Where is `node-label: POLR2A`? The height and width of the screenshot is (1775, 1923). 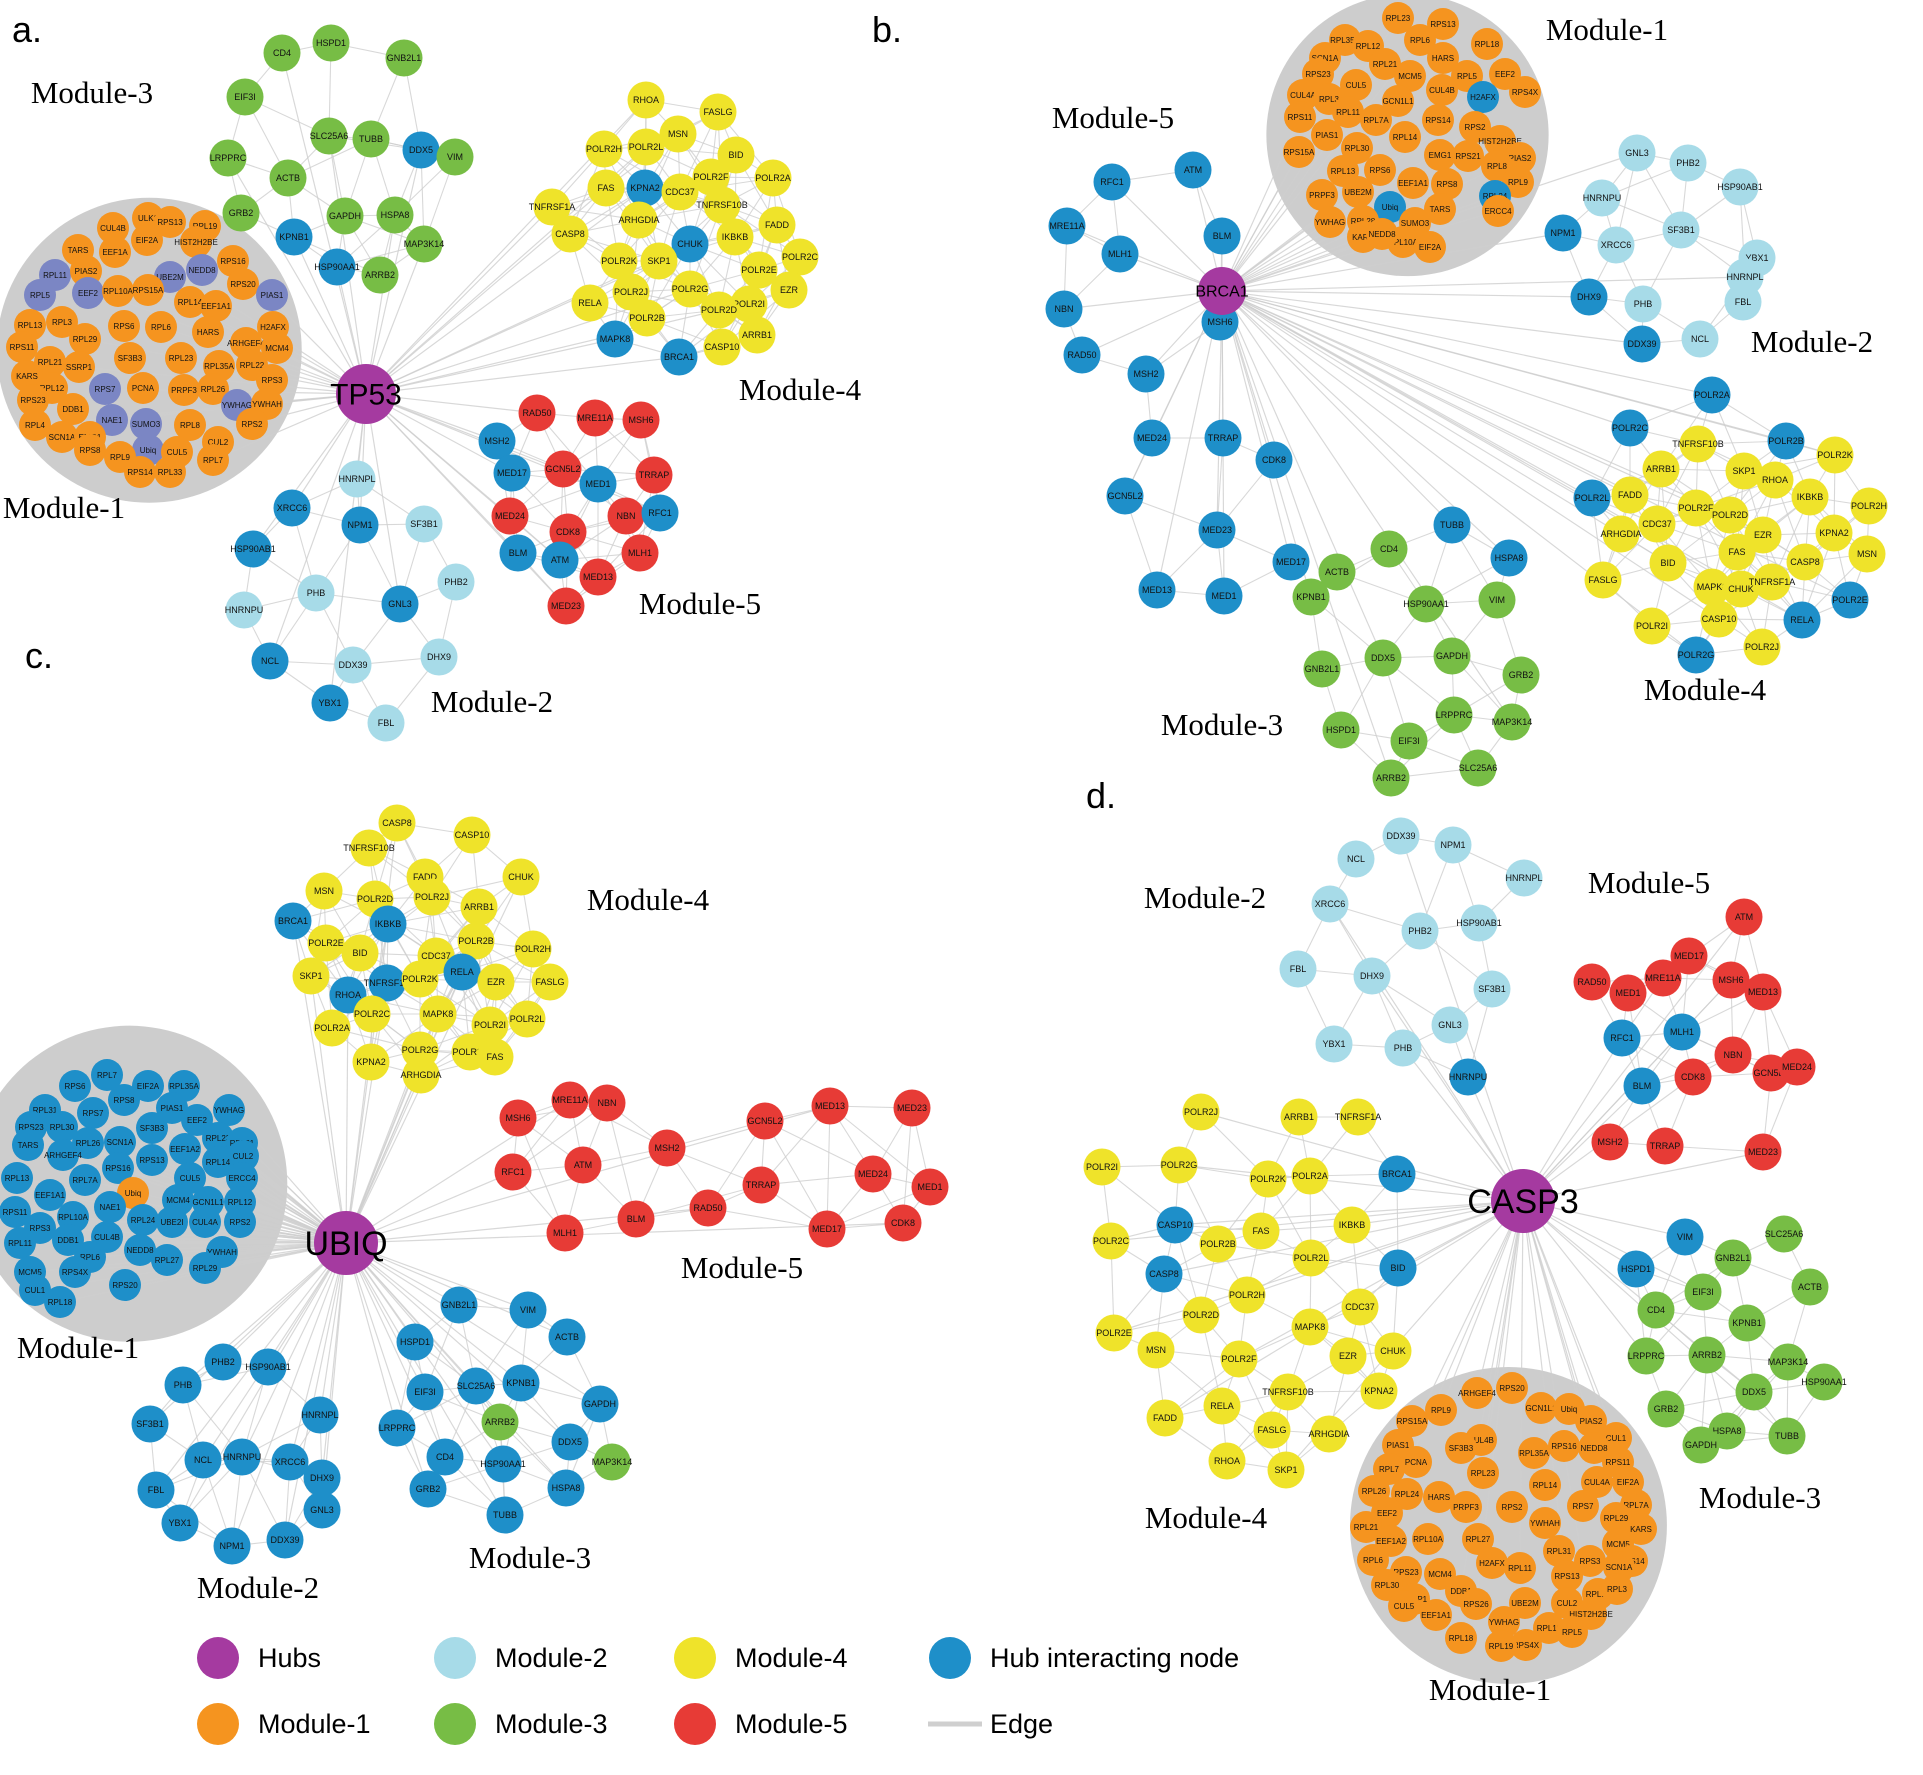 node-label: POLR2A is located at coordinates (1712, 395).